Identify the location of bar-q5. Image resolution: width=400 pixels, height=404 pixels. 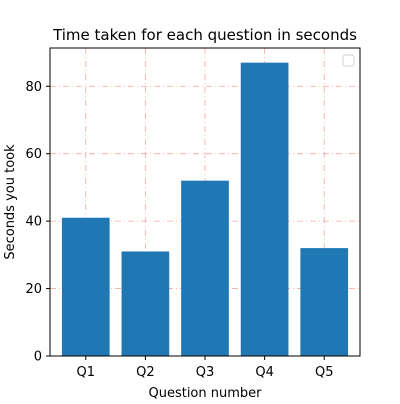
(324, 302).